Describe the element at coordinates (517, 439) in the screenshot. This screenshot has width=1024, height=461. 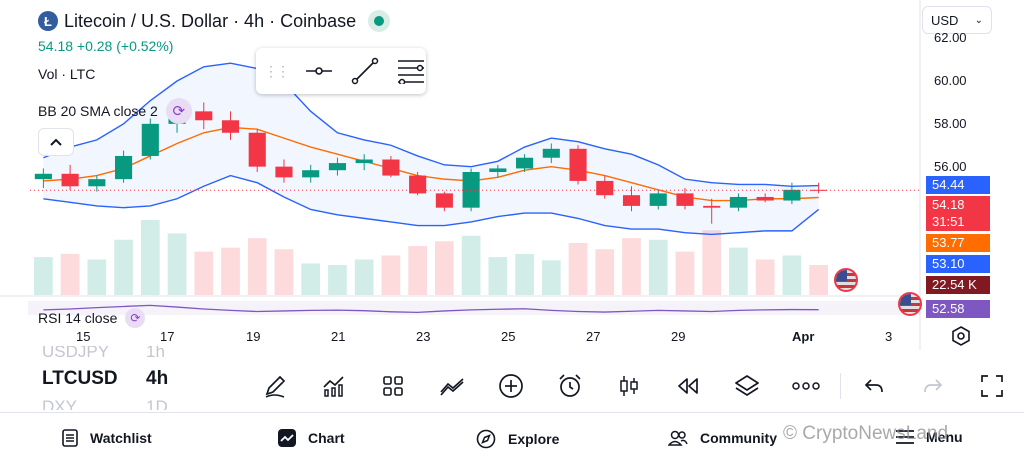
I see `nav-explore: Explore` at that location.